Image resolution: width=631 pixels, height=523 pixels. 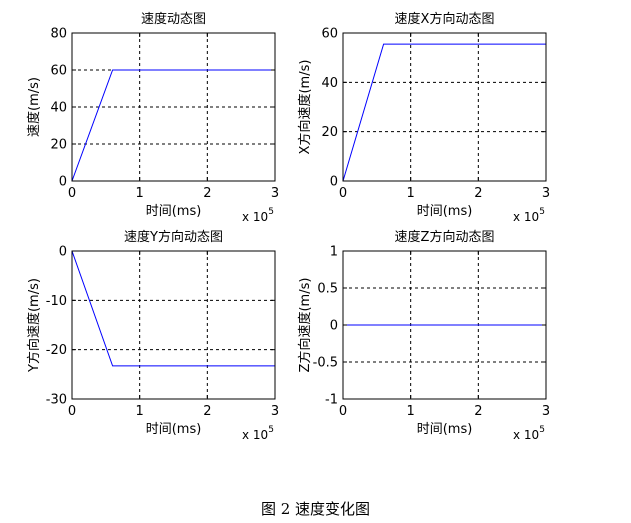 I want to click on figure-caption: 图 2 速度变化图, so click(x=315, y=509).